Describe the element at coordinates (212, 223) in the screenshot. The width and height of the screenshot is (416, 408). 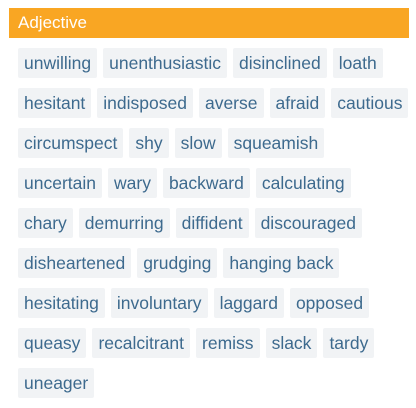
I see `word-chip: diffident` at that location.